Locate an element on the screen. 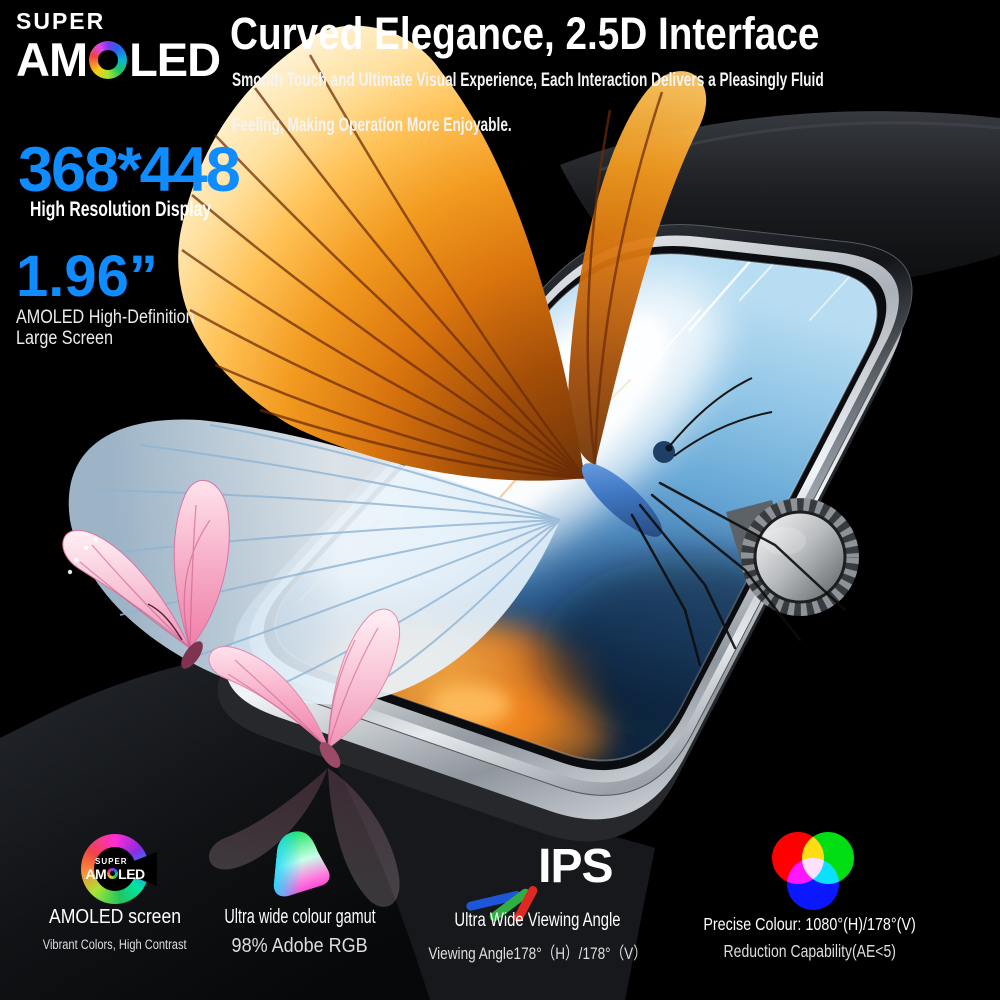 The image size is (1000, 1000). ring-amoled-text: AM LED is located at coordinates (115, 873).